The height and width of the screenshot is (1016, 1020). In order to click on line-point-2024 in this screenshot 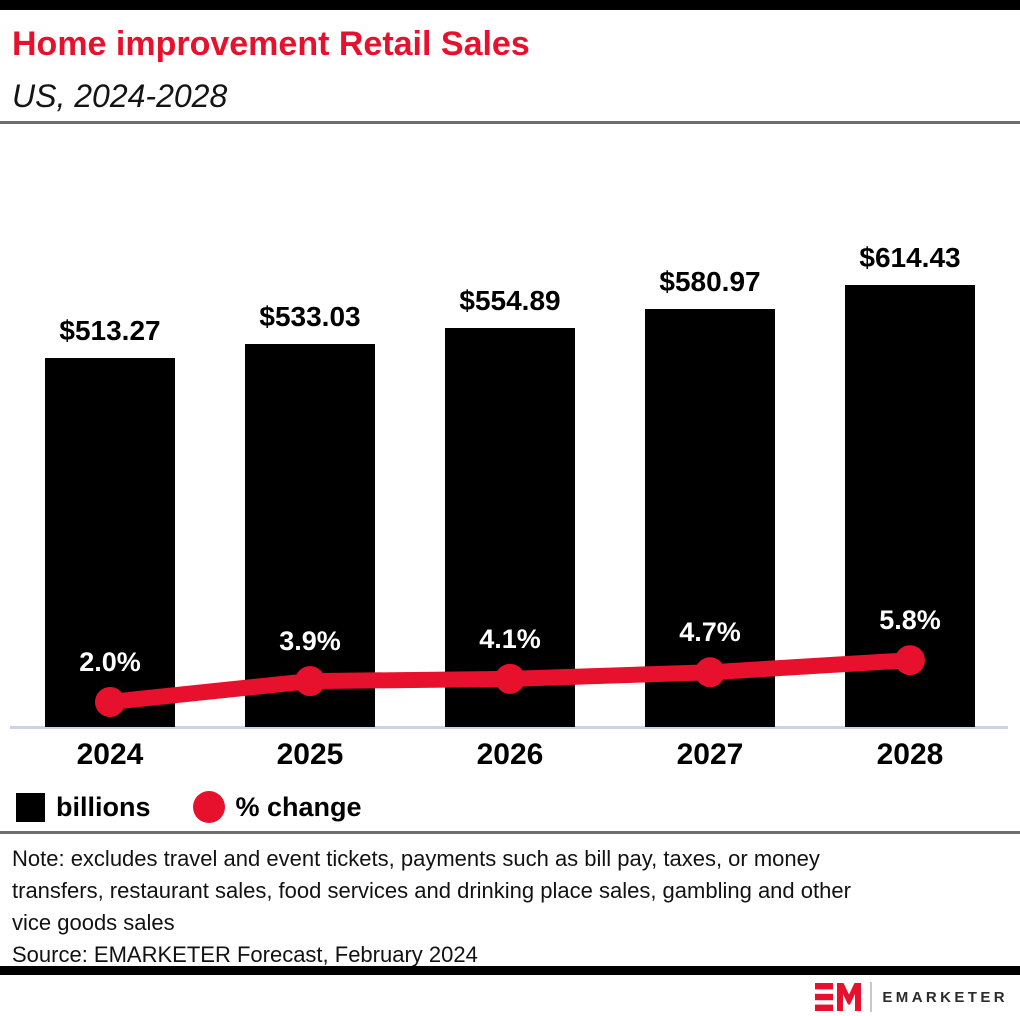, I will do `click(110, 702)`.